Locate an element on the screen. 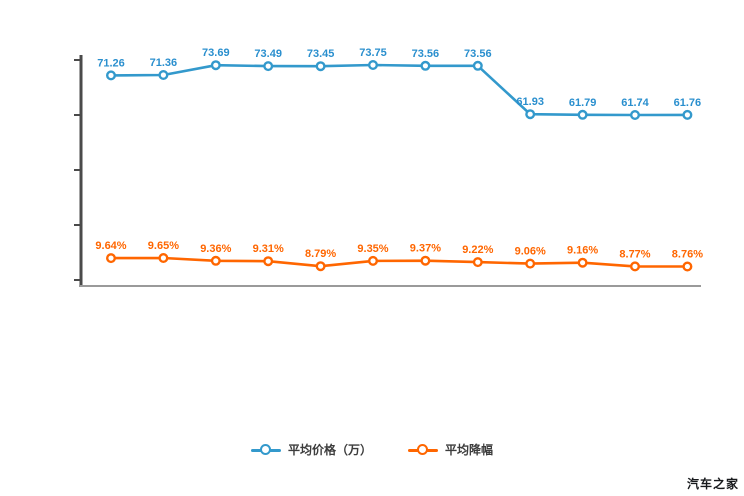  data-label: 9.64% is located at coordinates (110, 246).